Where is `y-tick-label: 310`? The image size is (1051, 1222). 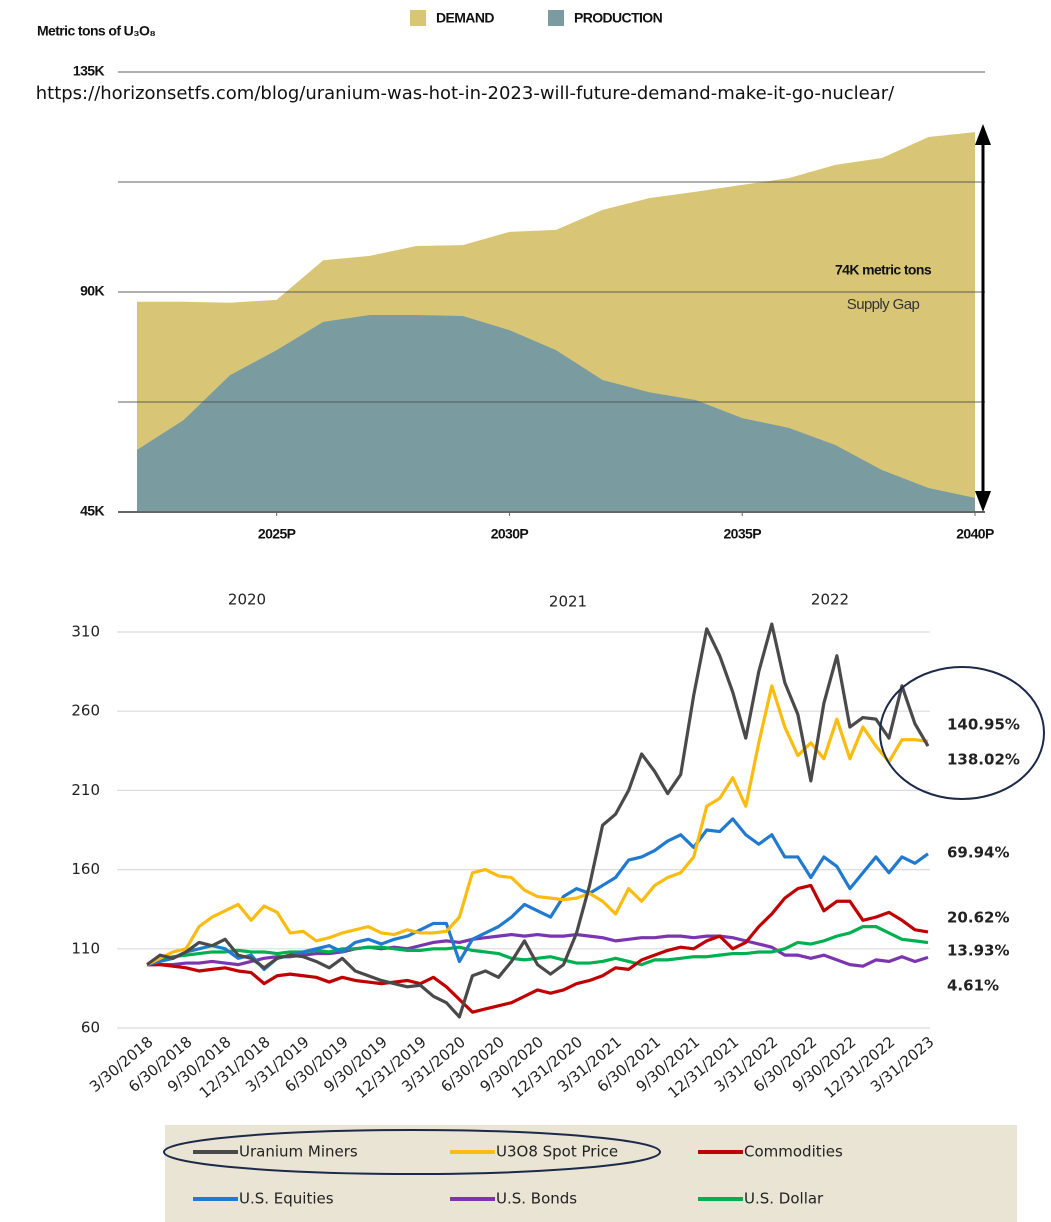 y-tick-label: 310 is located at coordinates (85, 632).